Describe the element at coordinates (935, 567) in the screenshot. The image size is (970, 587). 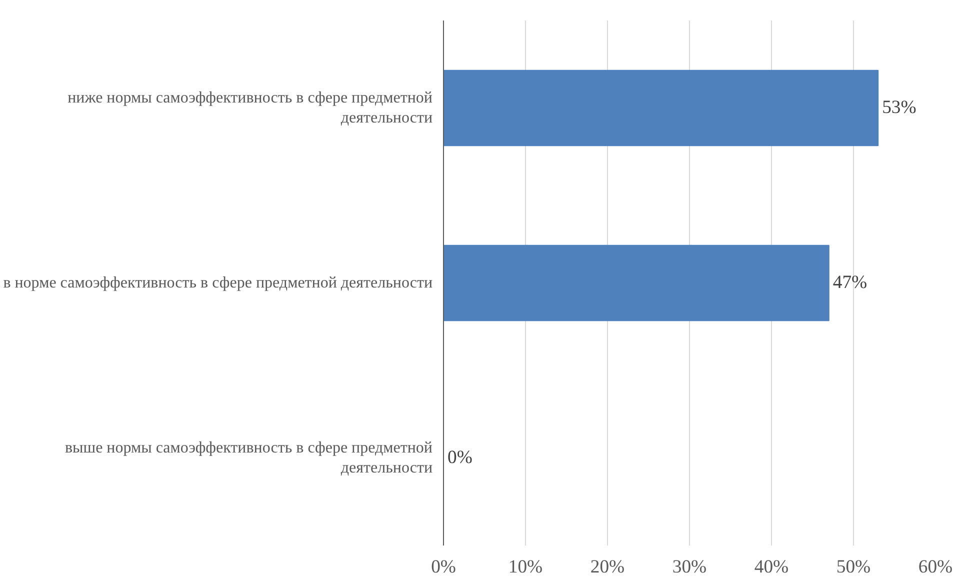
I see `x-tick-label: 60%` at that location.